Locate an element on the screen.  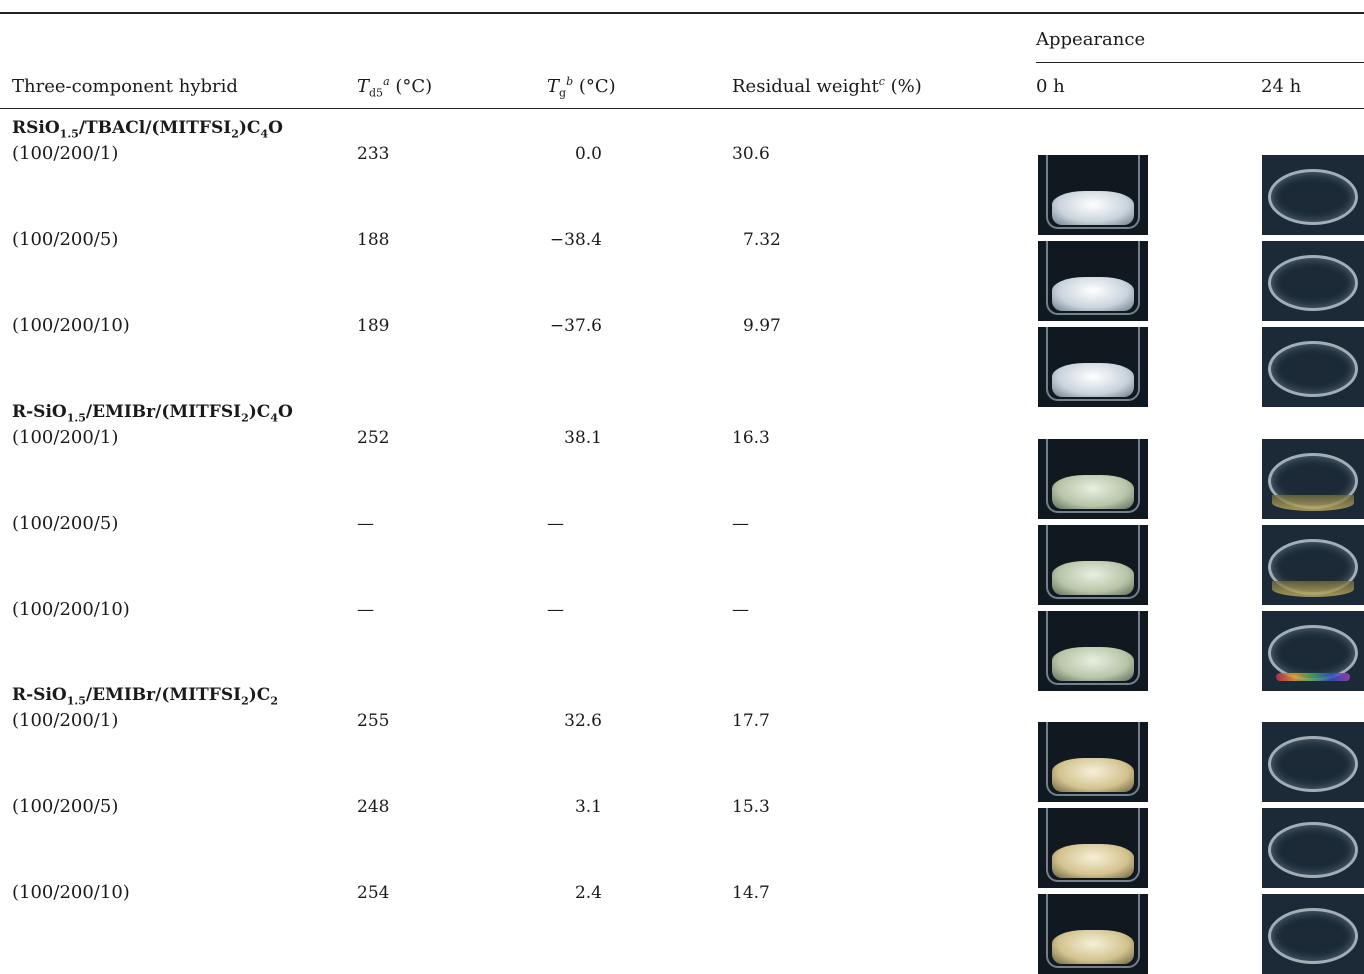
cell-tg: −38.4 is located at coordinates (575, 240).